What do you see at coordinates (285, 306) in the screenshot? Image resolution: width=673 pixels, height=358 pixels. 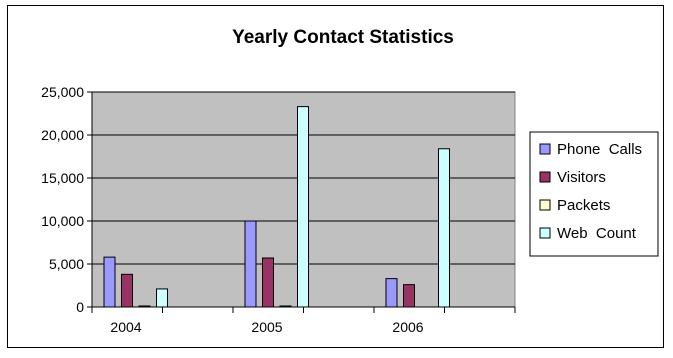 I see `bar-packets-2005` at bounding box center [285, 306].